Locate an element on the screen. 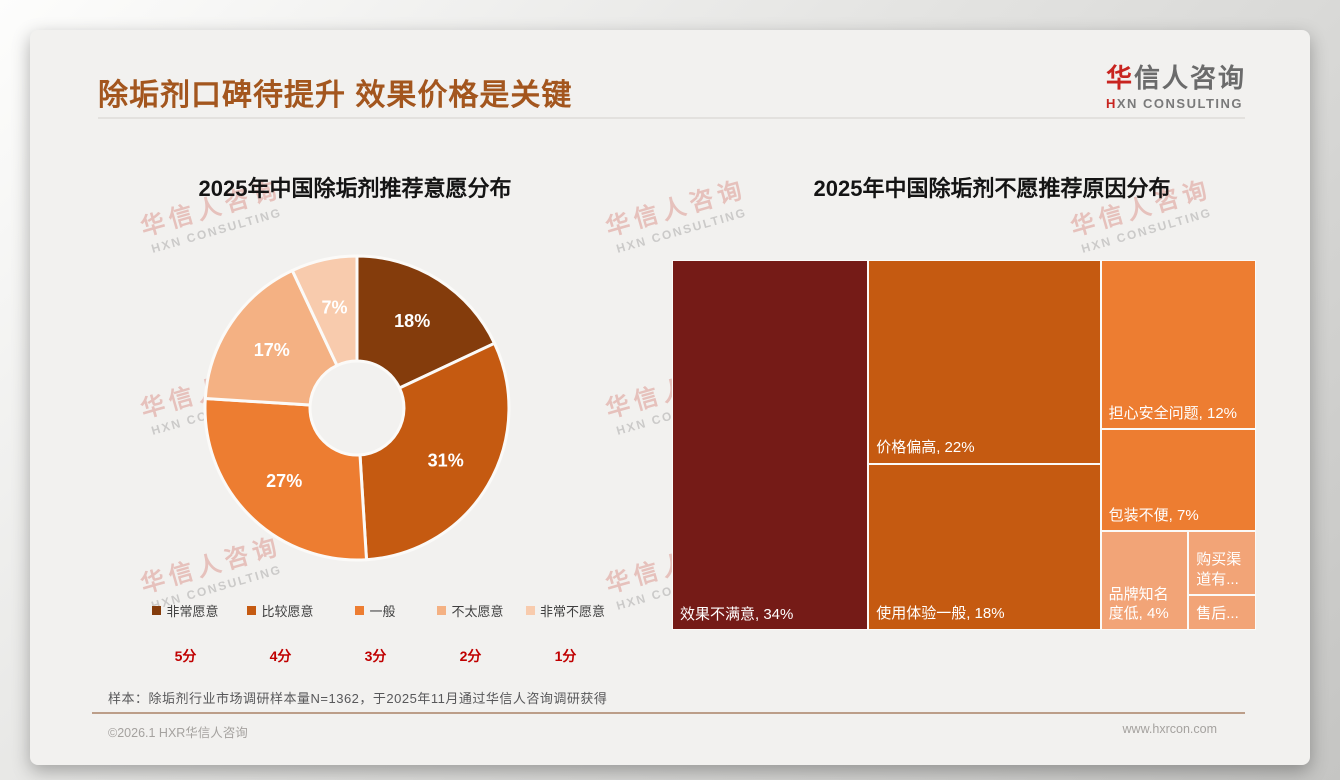  treemap-cell-label: 担心安全问题, 12% is located at coordinates (1172, 413).